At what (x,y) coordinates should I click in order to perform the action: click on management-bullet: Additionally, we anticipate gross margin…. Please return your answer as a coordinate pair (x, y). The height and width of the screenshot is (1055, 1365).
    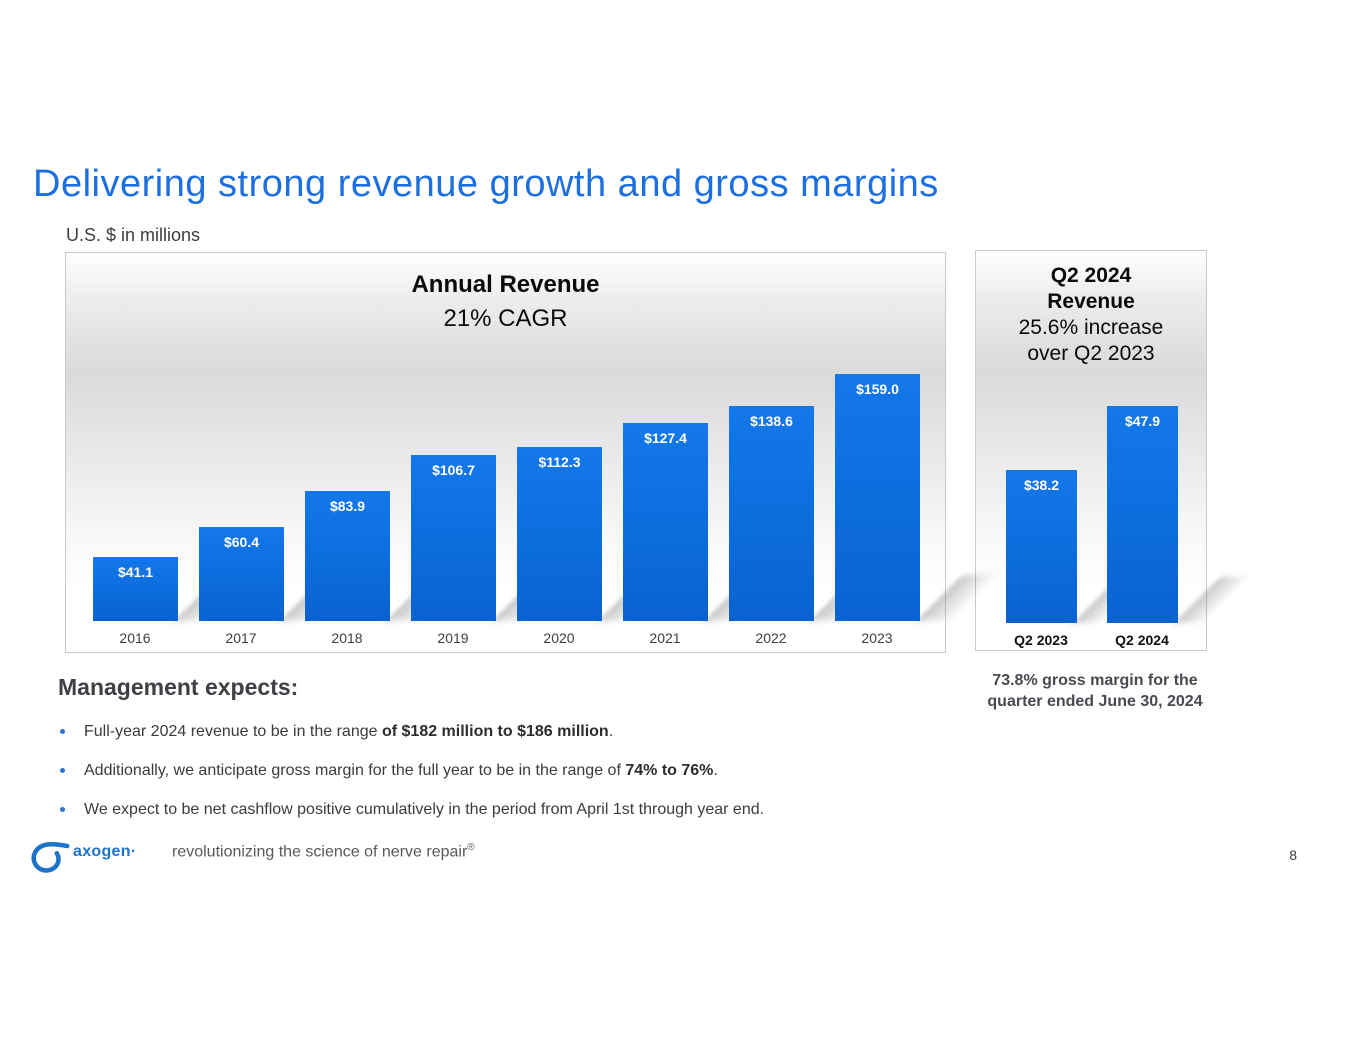
    Looking at the image, I should click on (488, 771).